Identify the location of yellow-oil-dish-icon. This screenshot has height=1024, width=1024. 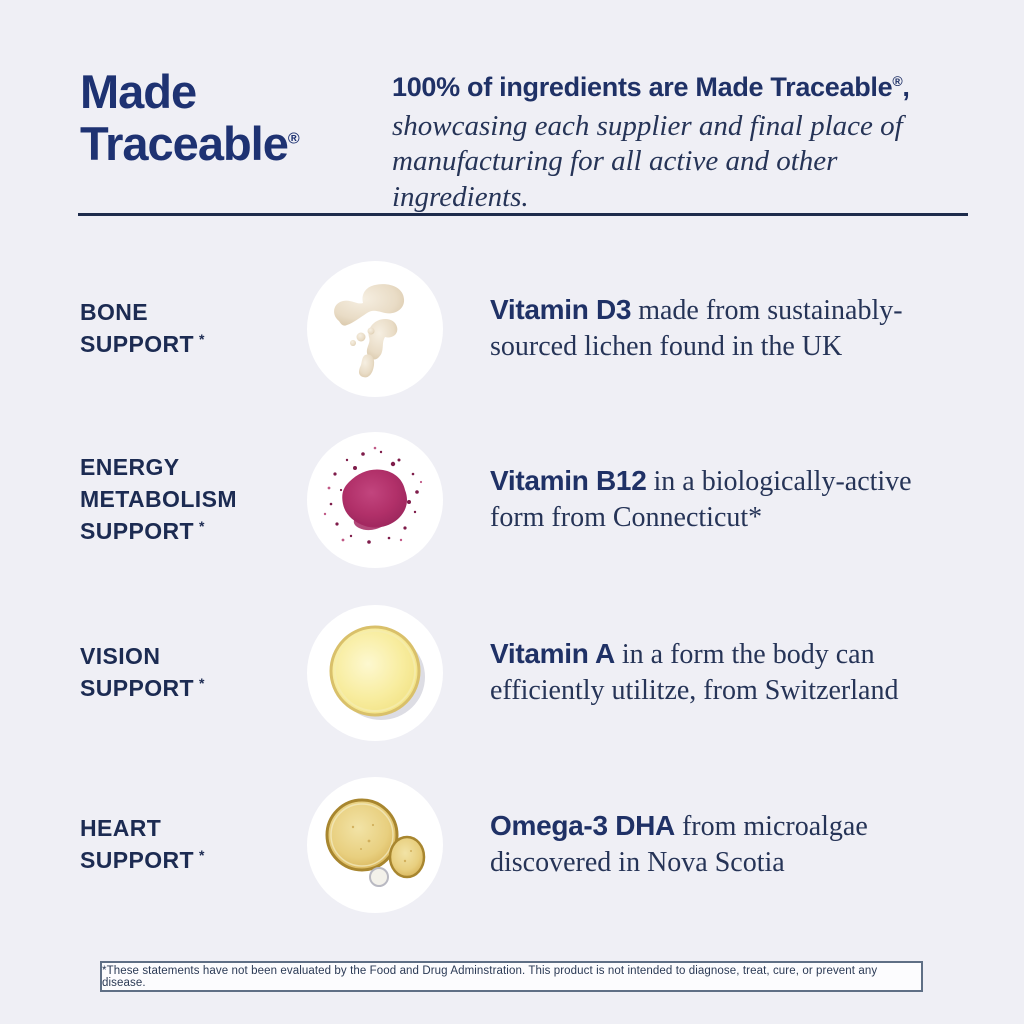
(375, 673).